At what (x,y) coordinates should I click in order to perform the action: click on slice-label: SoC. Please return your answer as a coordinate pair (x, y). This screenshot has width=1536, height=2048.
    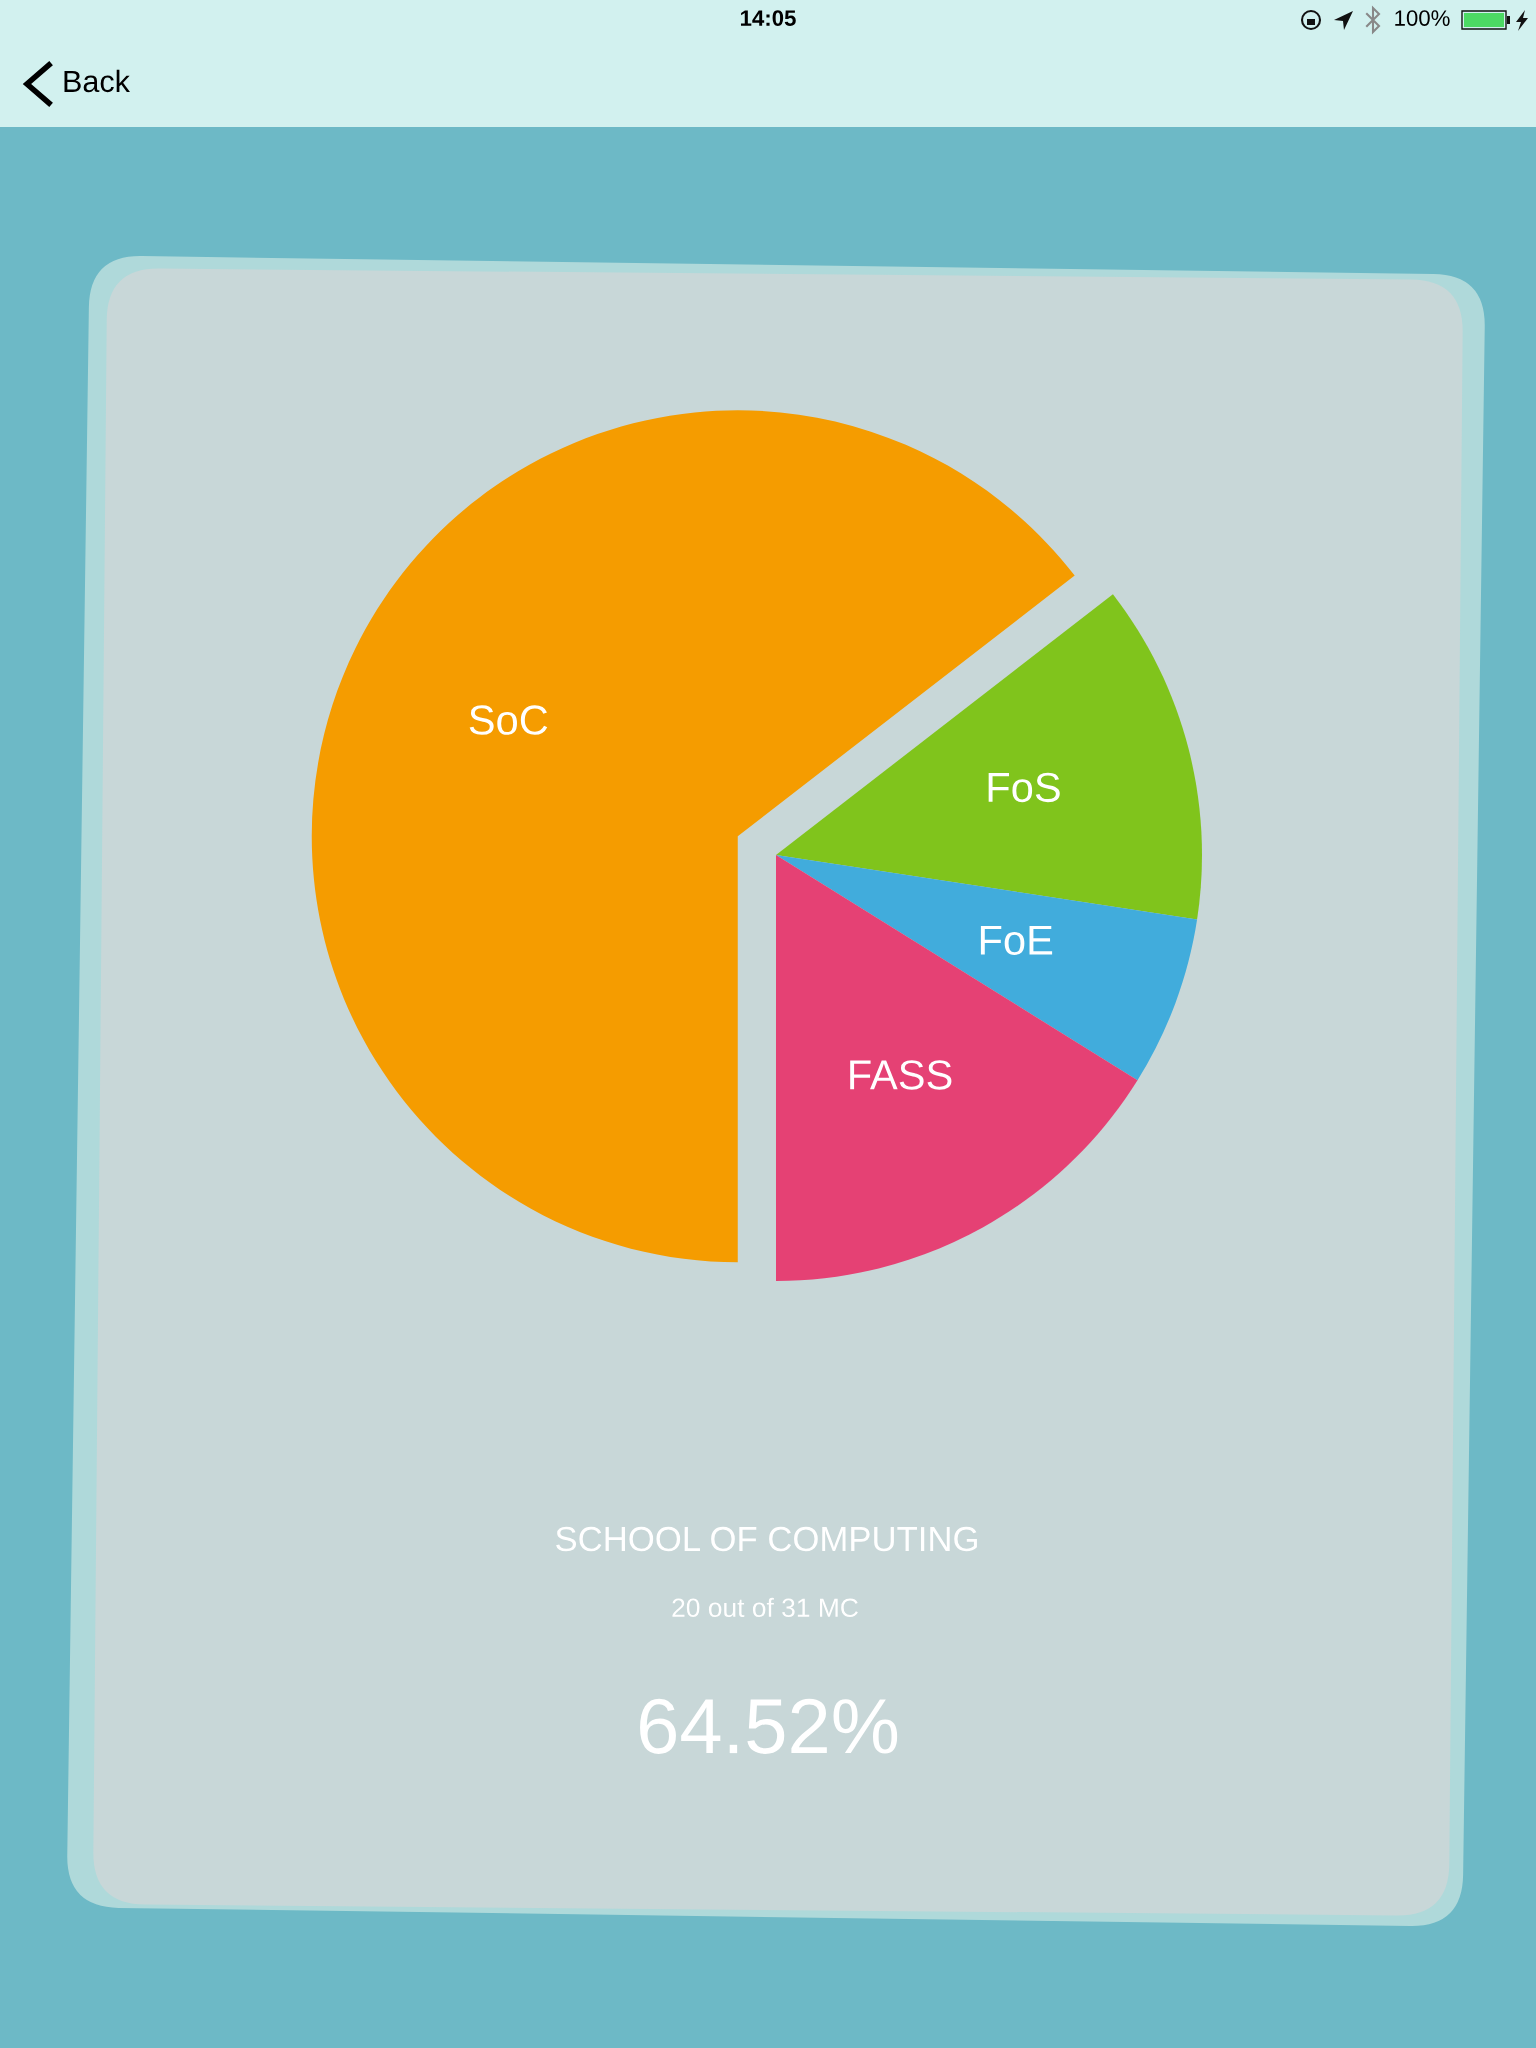
    Looking at the image, I should click on (508, 720).